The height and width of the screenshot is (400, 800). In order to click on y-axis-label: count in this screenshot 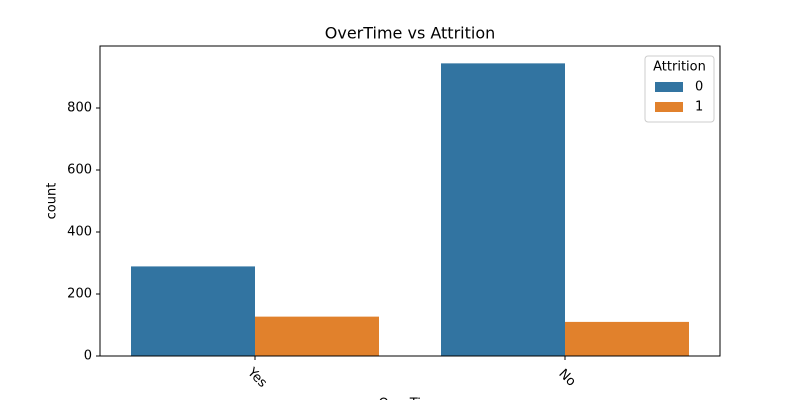, I will do `click(52, 201)`.